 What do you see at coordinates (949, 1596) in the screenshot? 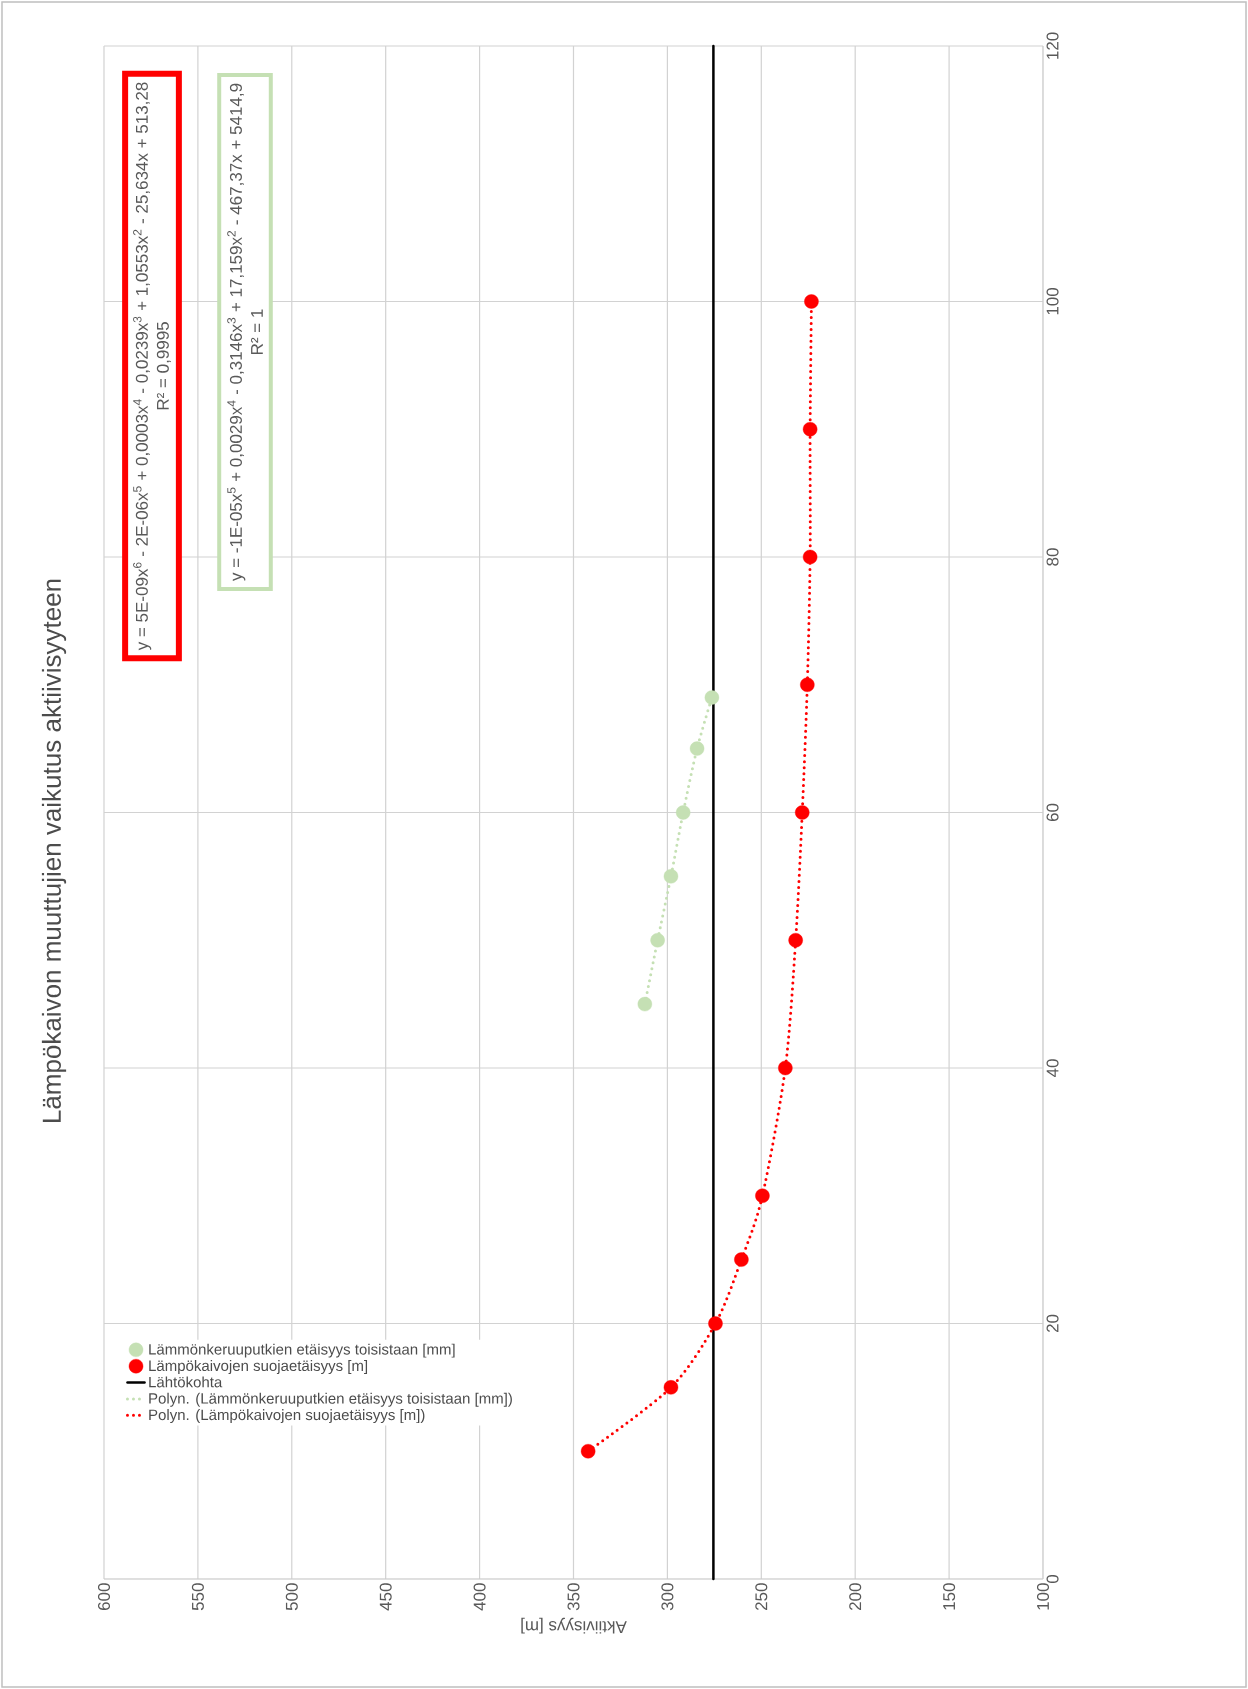
I see `x-tick-label: 150` at bounding box center [949, 1596].